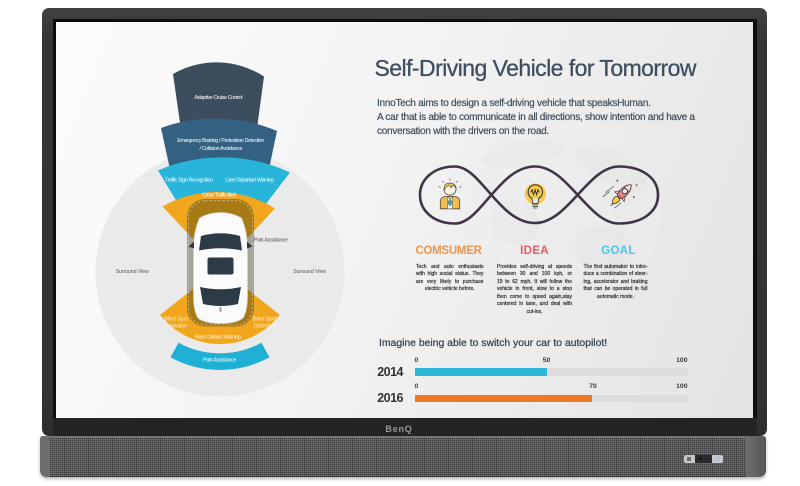 The width and height of the screenshot is (800, 486). What do you see at coordinates (218, 337) in the screenshot?
I see `svg-text: Rear Collision Warning` at bounding box center [218, 337].